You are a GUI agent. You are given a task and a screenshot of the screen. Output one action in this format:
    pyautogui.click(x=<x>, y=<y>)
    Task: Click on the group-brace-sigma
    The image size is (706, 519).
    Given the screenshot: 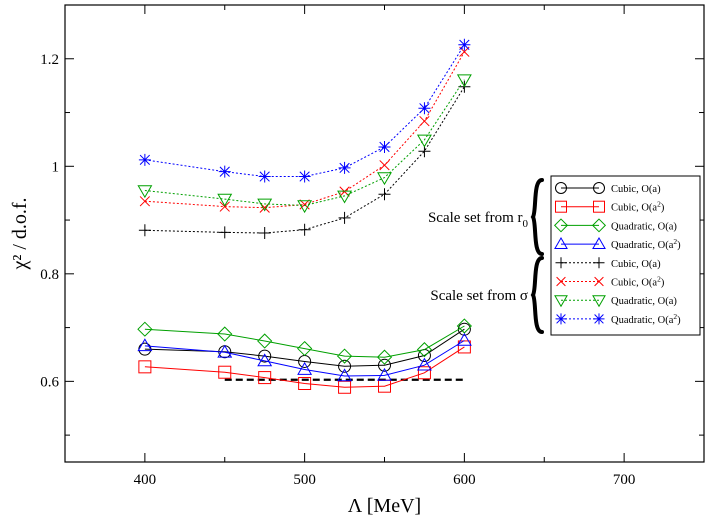 What is the action you would take?
    pyautogui.click(x=537, y=295)
    